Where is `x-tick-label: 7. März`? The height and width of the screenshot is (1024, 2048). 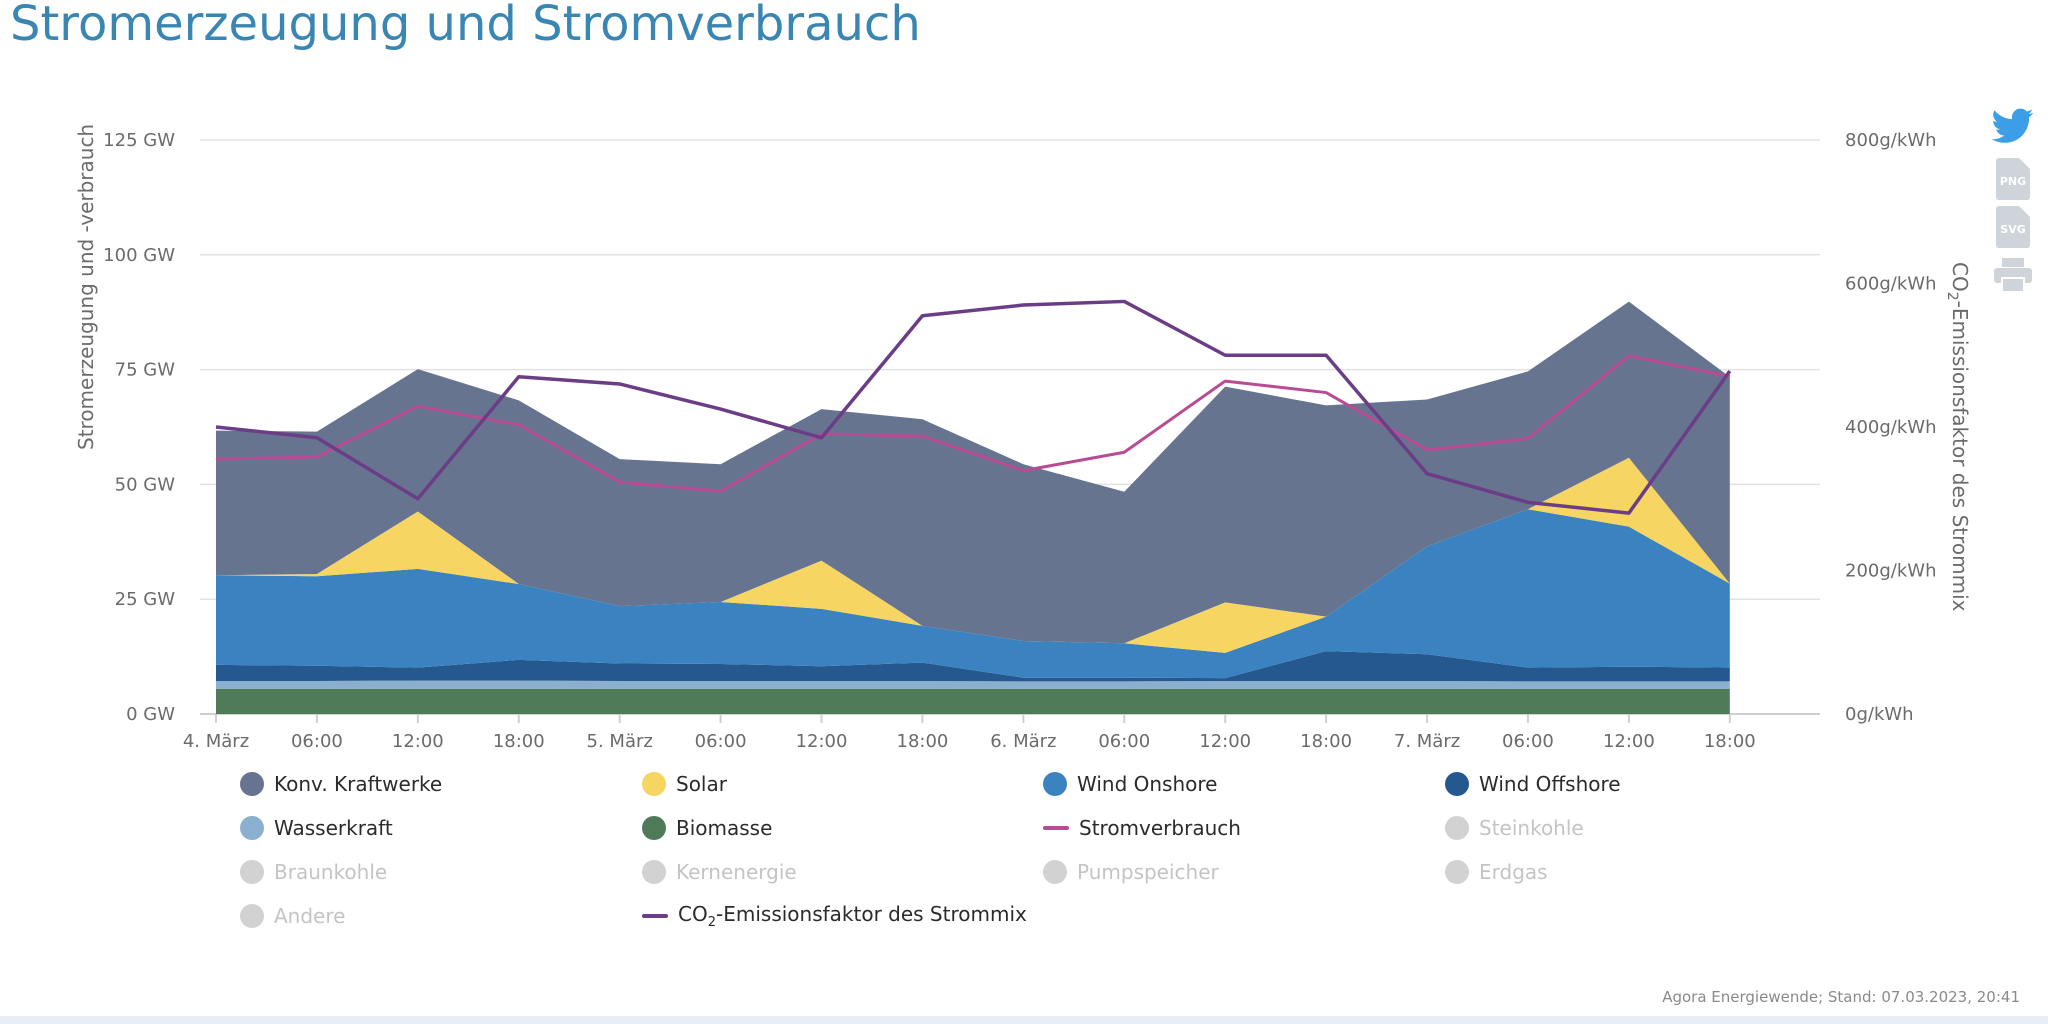
x-tick-label: 7. März is located at coordinates (1427, 741).